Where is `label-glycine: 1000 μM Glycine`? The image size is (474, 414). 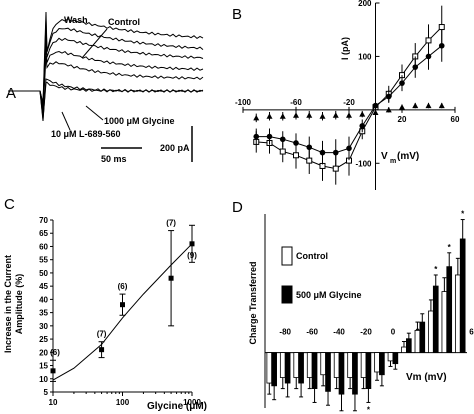 label-glycine: 1000 μM Glycine is located at coordinates (139, 121).